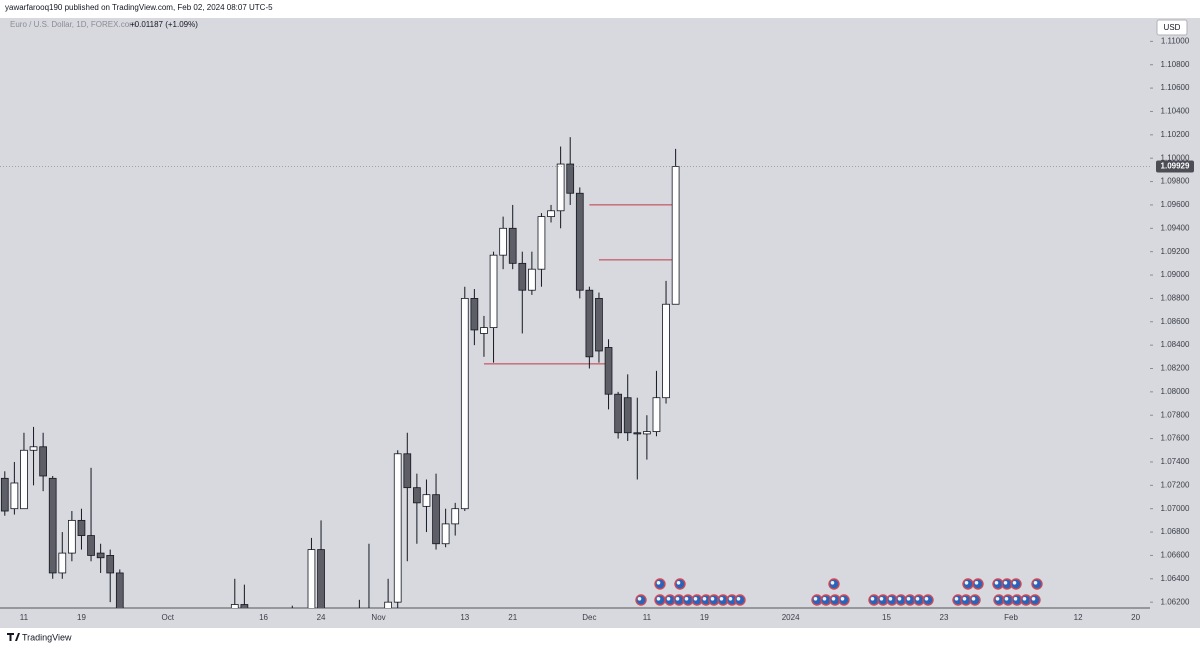 The image size is (1200, 648). What do you see at coordinates (1175, 391) in the screenshot?
I see `y-tick-label: 1.08000` at bounding box center [1175, 391].